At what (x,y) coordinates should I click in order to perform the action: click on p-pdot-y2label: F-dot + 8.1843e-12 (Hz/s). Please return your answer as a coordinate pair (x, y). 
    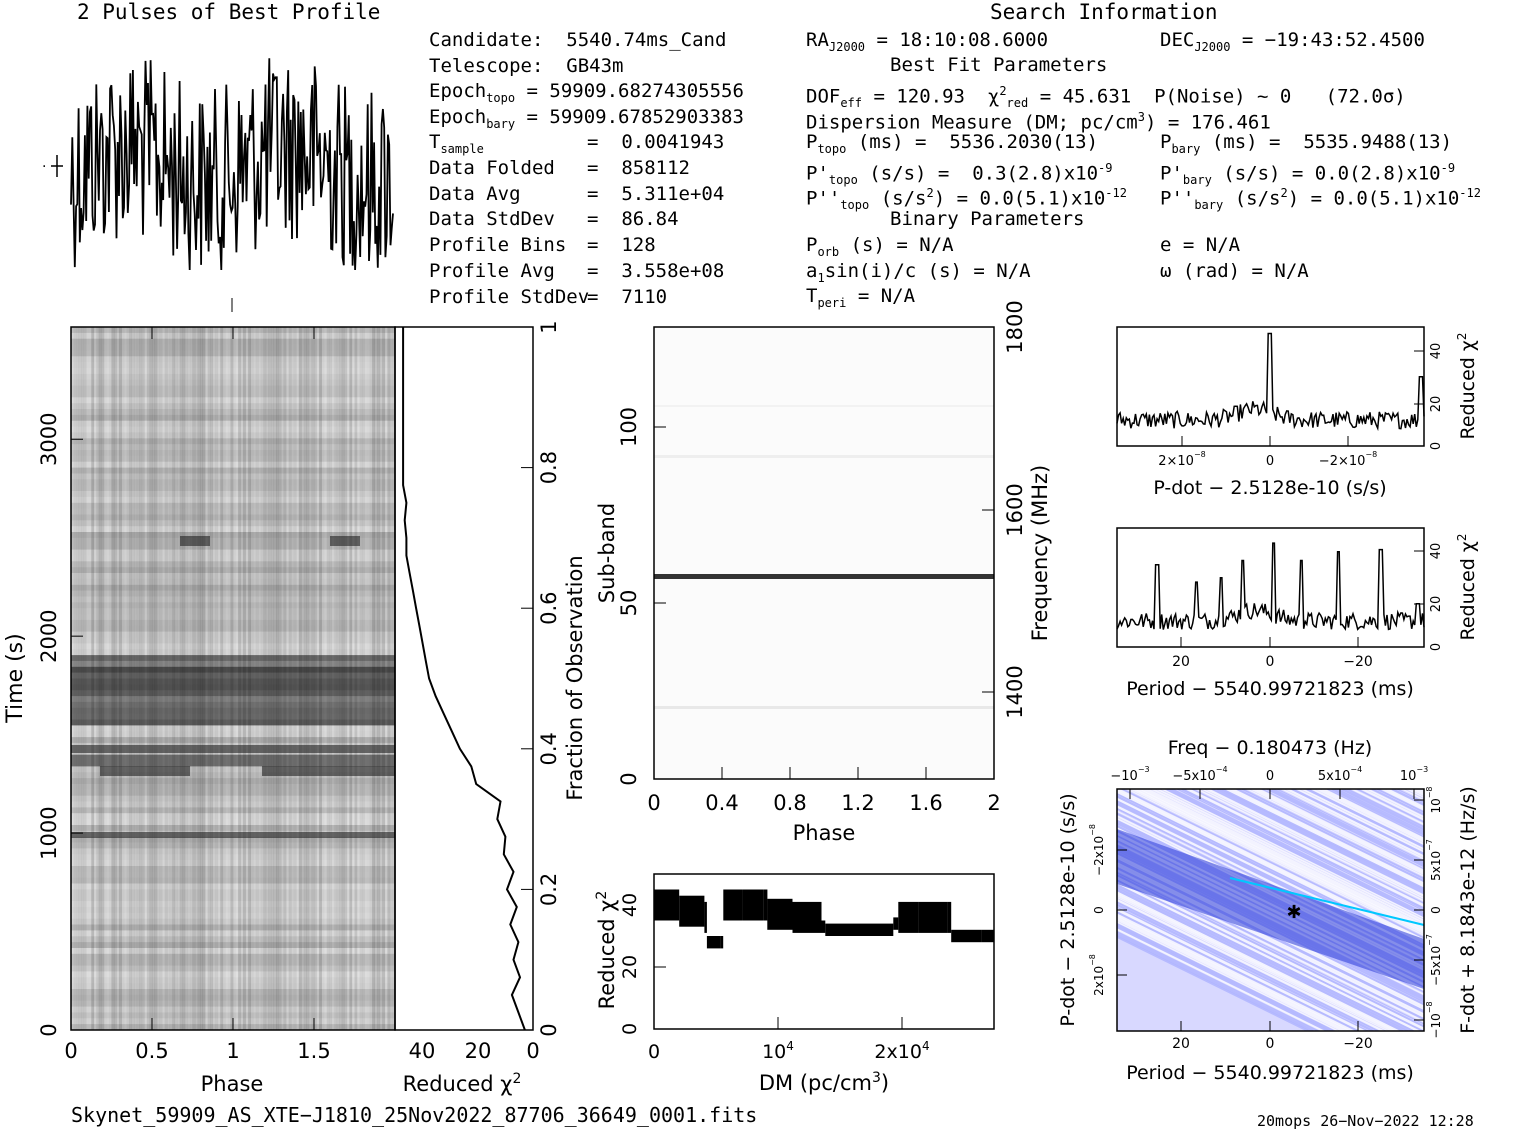
    Looking at the image, I should click on (1468, 910).